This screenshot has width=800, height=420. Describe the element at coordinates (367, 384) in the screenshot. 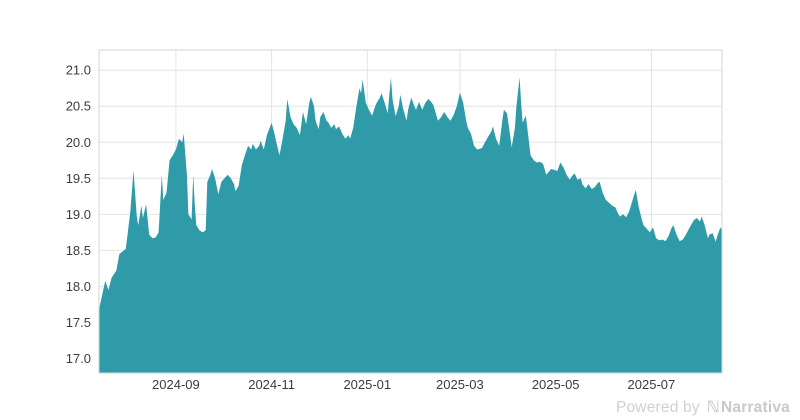

I see `x-tick-label: 2025-01` at that location.